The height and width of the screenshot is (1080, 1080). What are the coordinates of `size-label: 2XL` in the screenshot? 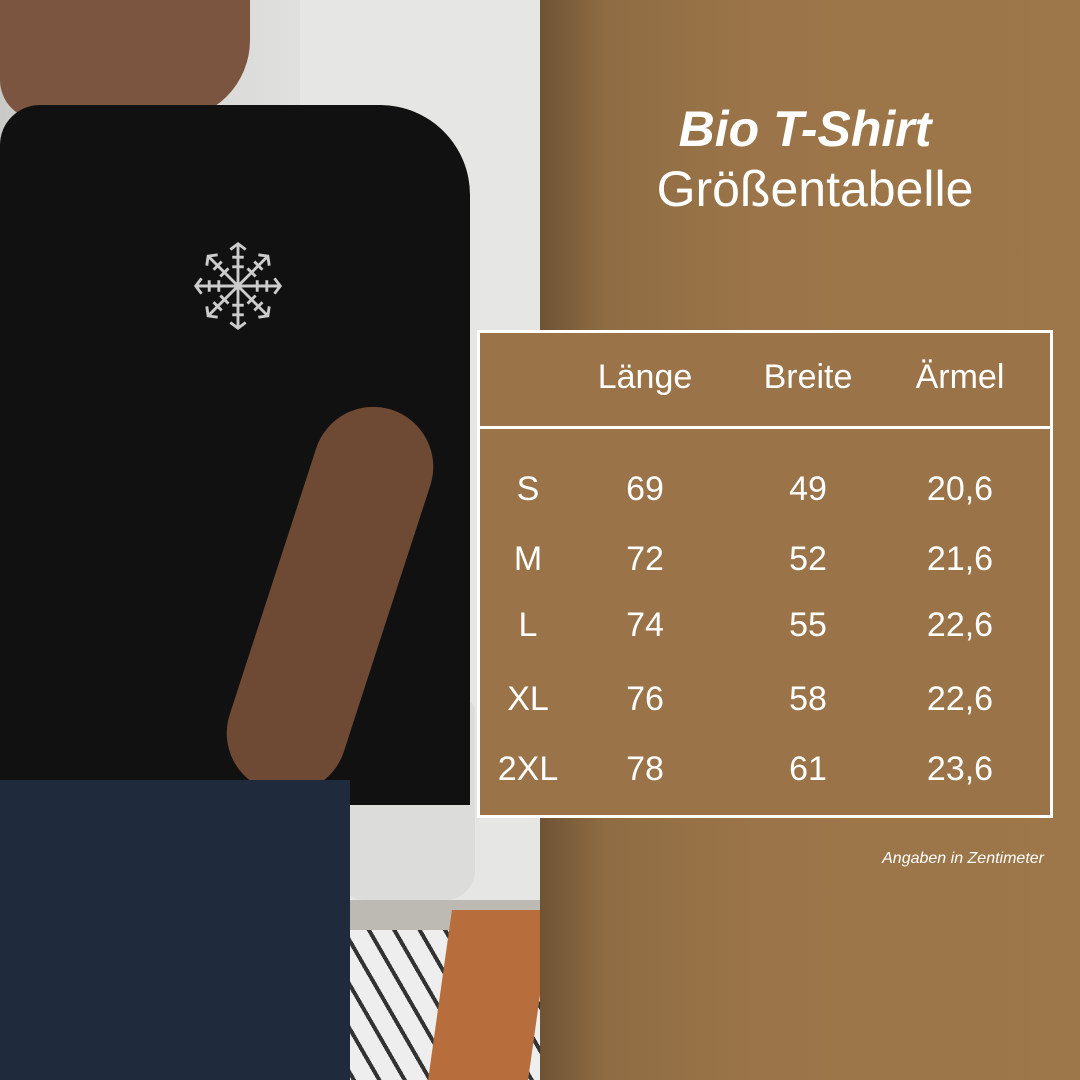 It's located at (528, 769).